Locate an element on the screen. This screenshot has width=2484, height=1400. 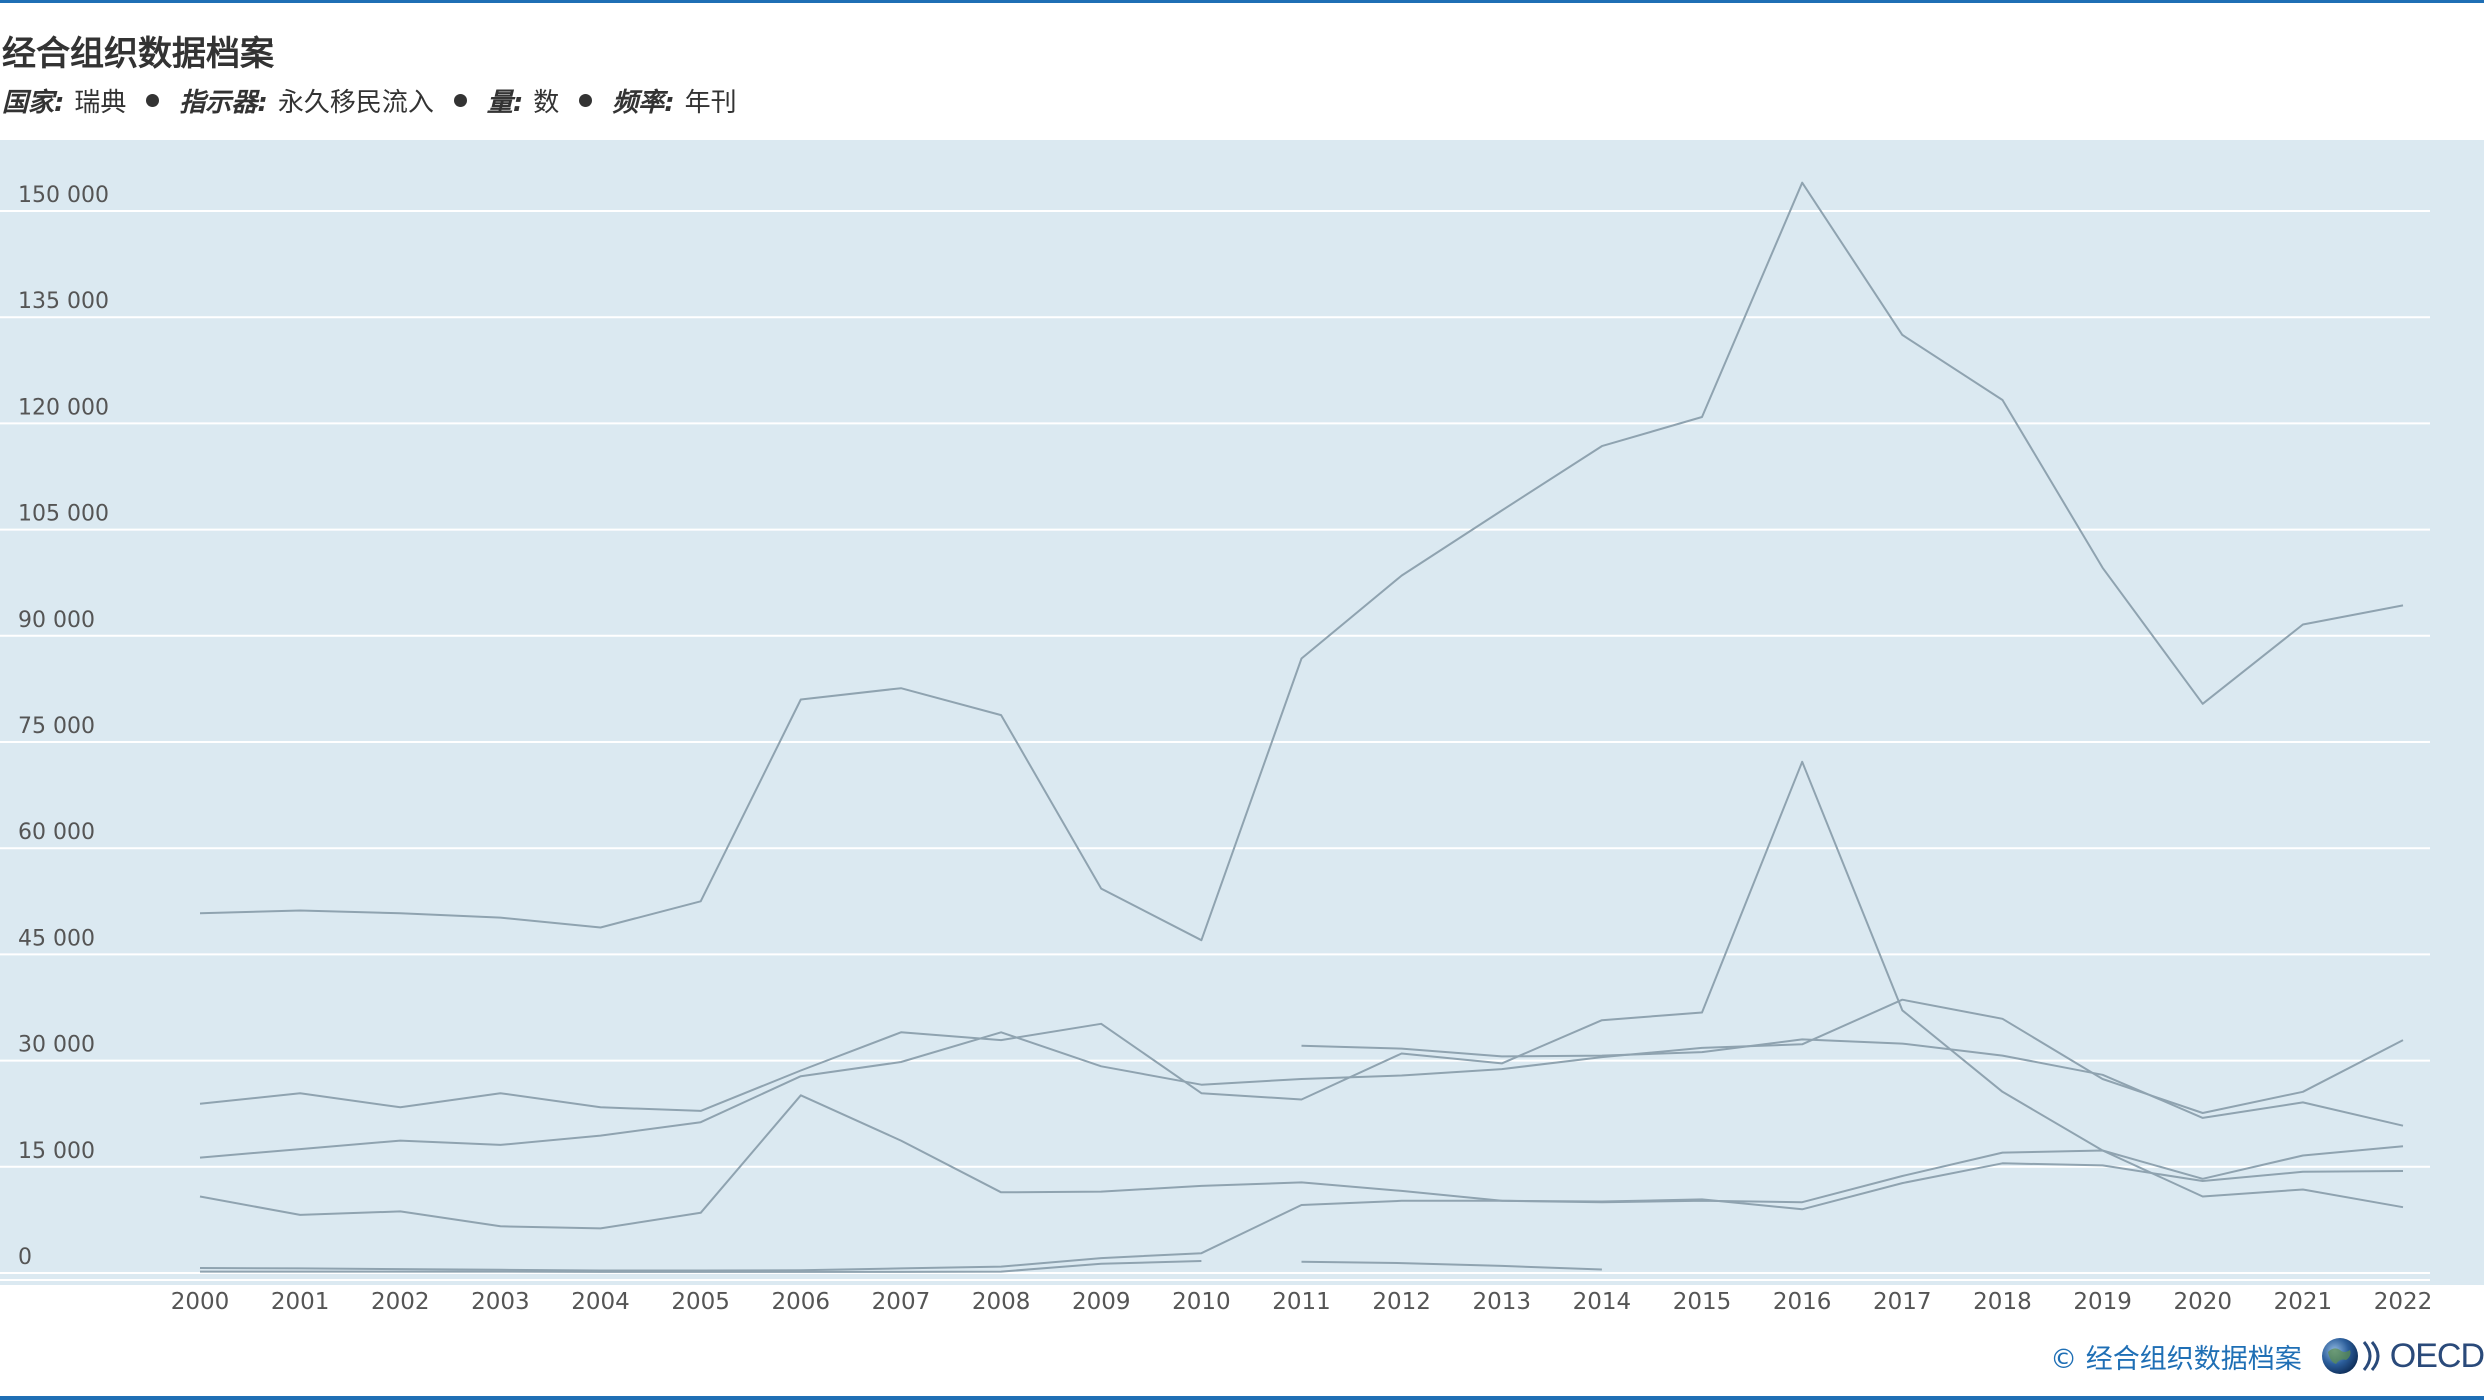
y-tick-label: 150 000 is located at coordinates (63, 195).